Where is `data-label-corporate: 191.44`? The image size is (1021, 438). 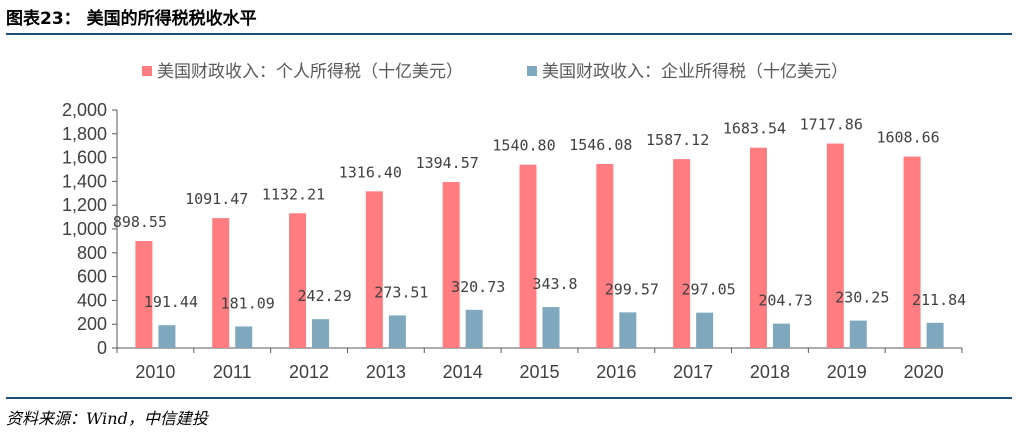 data-label-corporate: 191.44 is located at coordinates (171, 302).